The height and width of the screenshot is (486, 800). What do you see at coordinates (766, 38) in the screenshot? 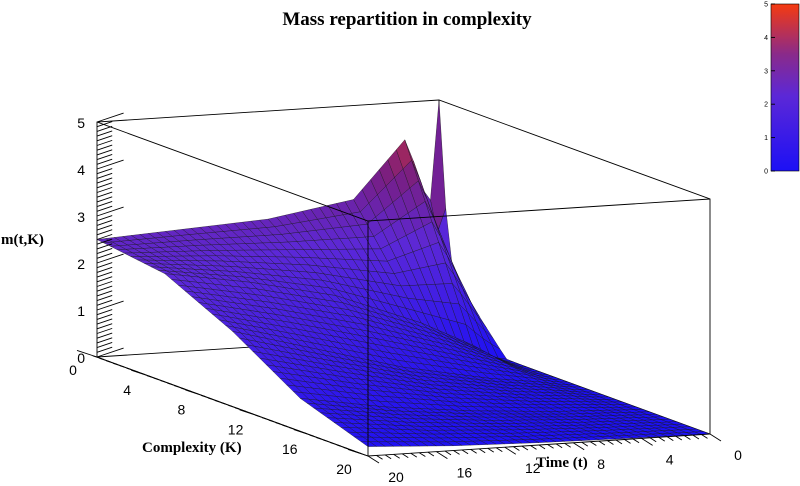
I see `palette-tick-label: 4` at bounding box center [766, 38].